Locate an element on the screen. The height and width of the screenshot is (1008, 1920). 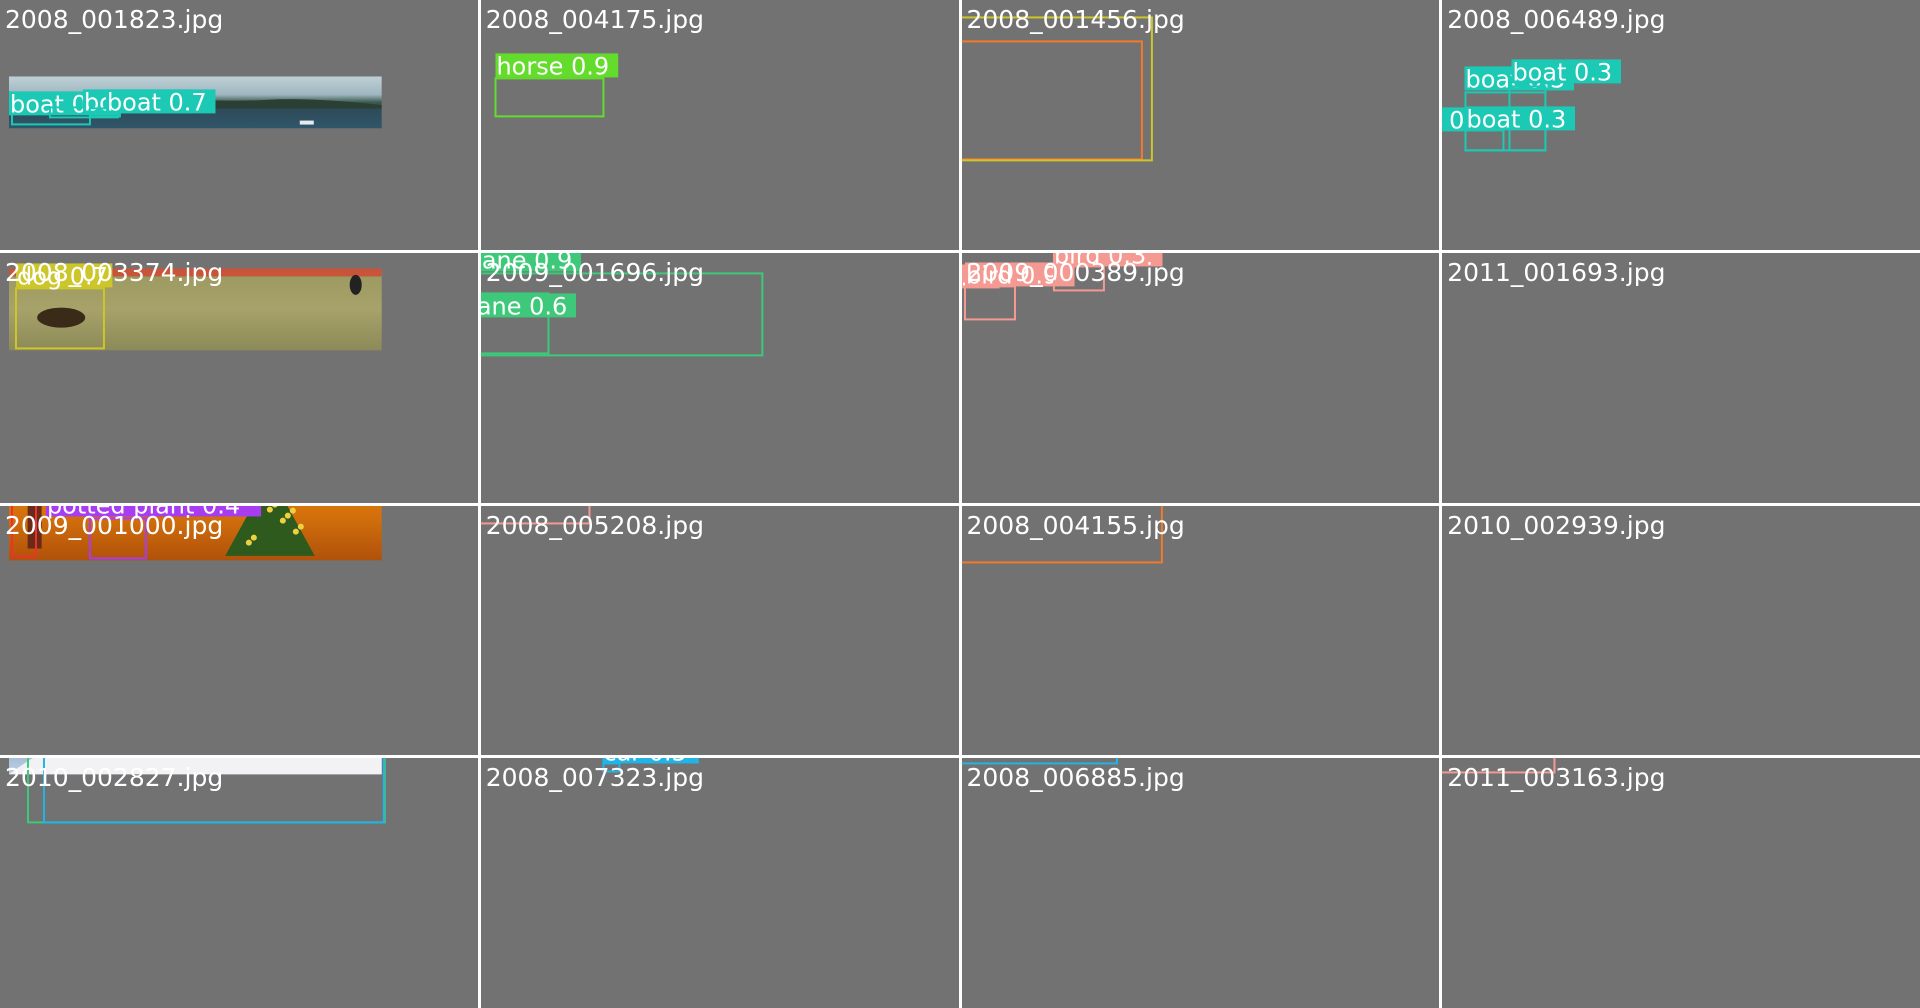
tile-canvas: cat 0.9 is located at coordinates (1062, 534).